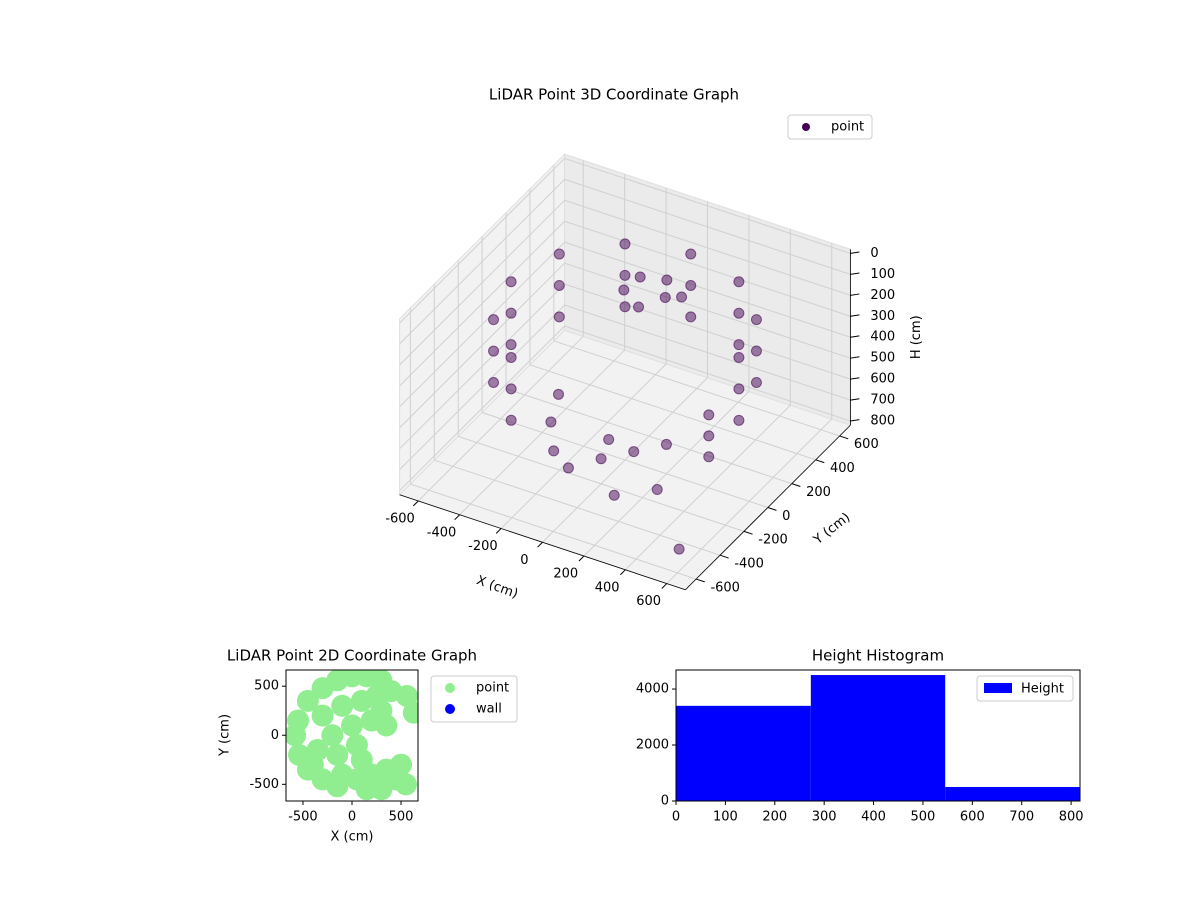  What do you see at coordinates (400, 519) in the screenshot?
I see `x-tick-label: -600` at bounding box center [400, 519].